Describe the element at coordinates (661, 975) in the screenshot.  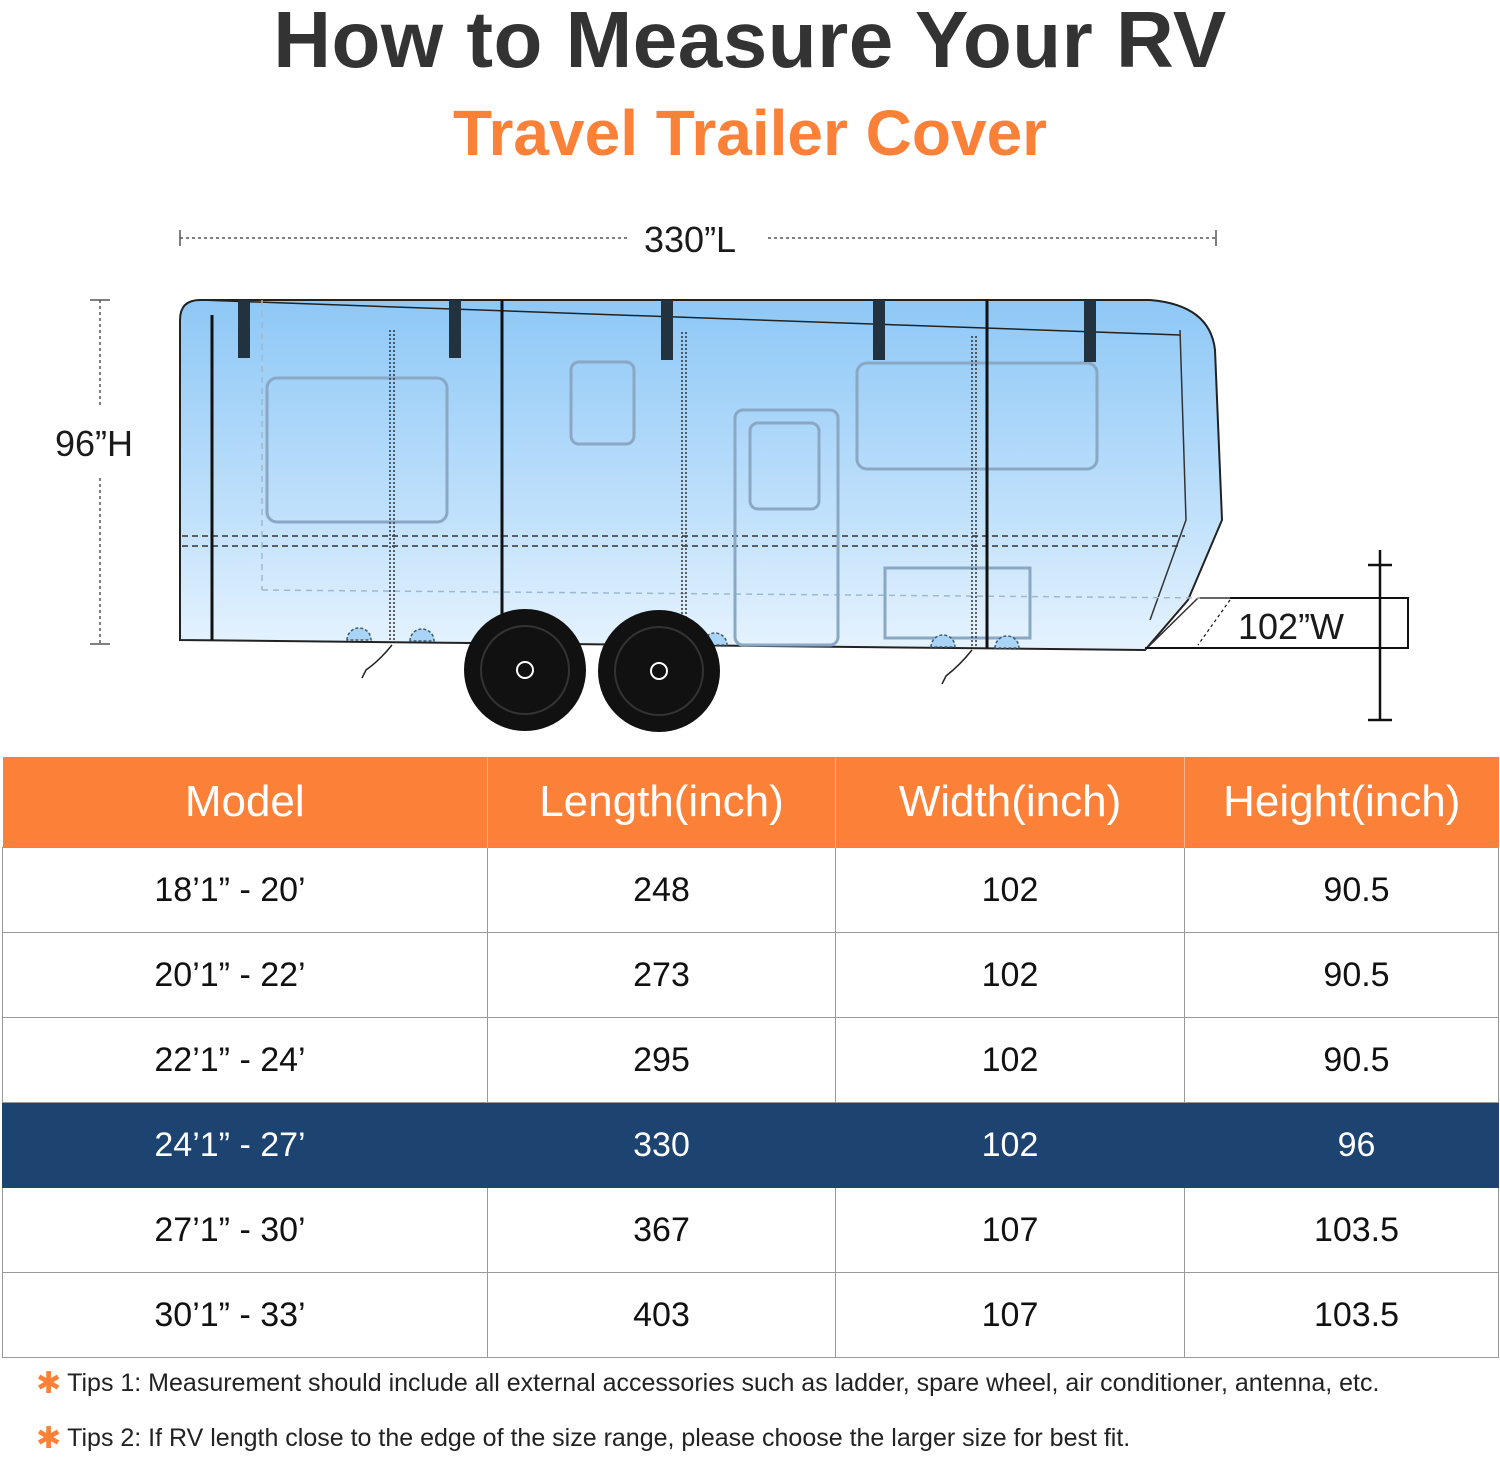
I see `cell-length: 273` at that location.